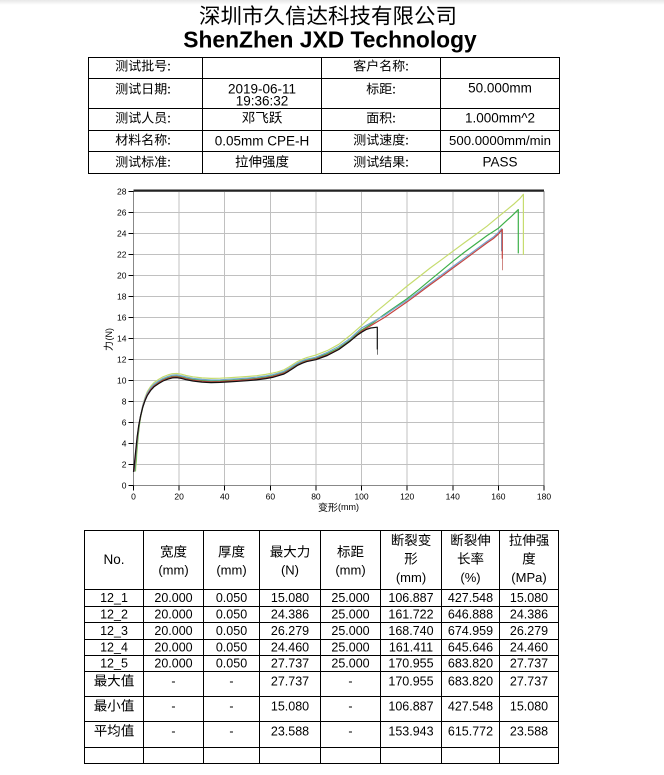 This screenshot has height=775, width=664. Describe the element at coordinates (114, 614) in the screenshot. I see `svg-text: 12_2` at that location.